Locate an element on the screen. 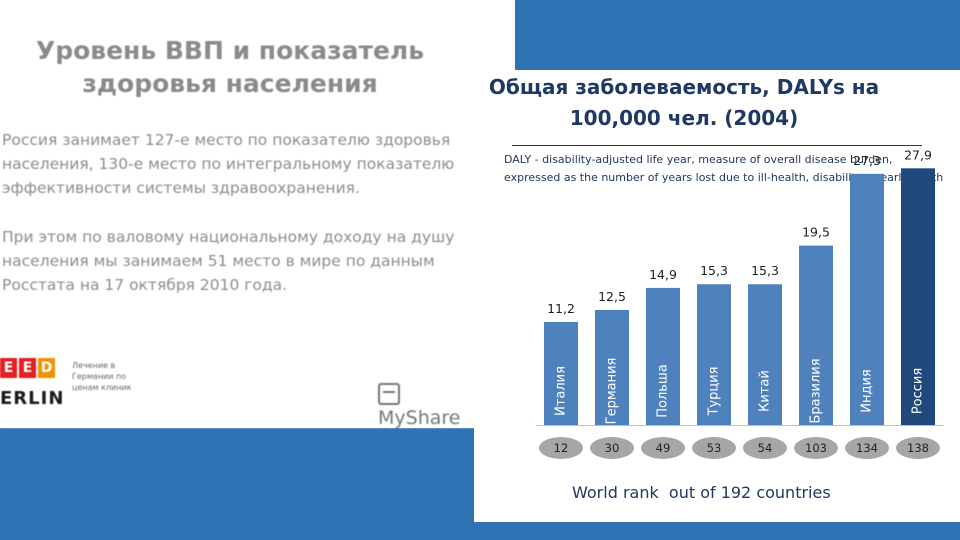 The height and width of the screenshot is (540, 960). category-label-5: Китай is located at coordinates (765, 391).